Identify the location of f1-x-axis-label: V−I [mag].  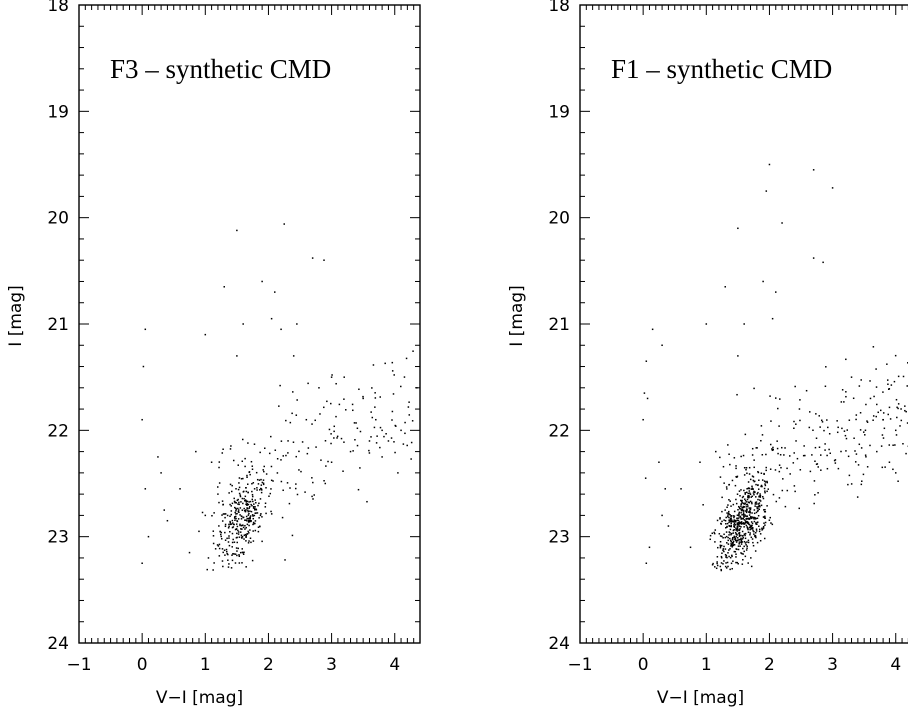
(700, 698).